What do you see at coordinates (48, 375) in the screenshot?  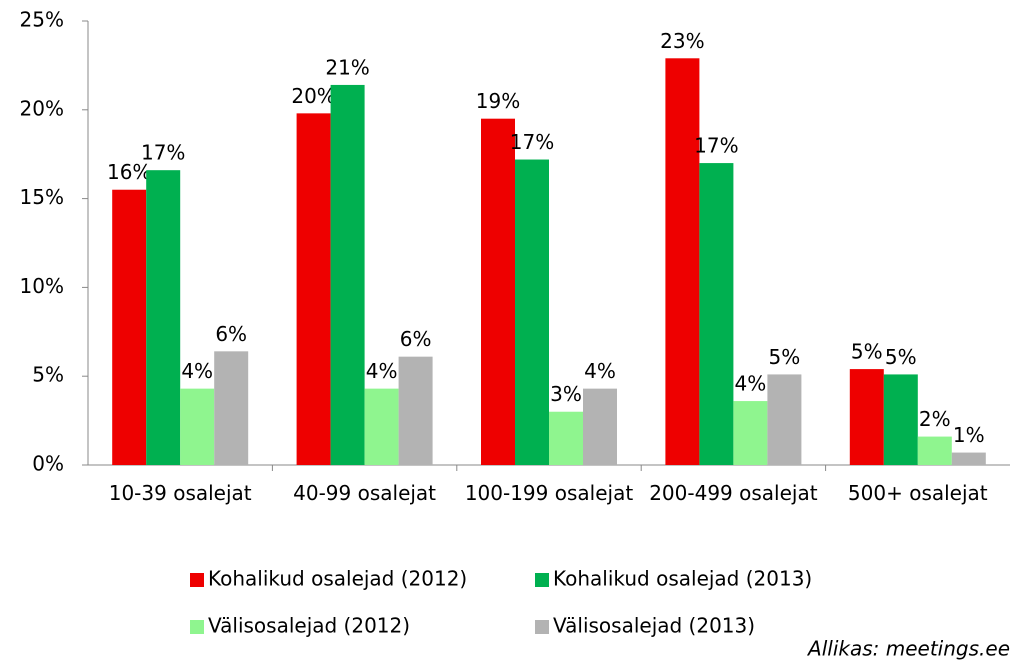 I see `y-tick-label: 5%` at bounding box center [48, 375].